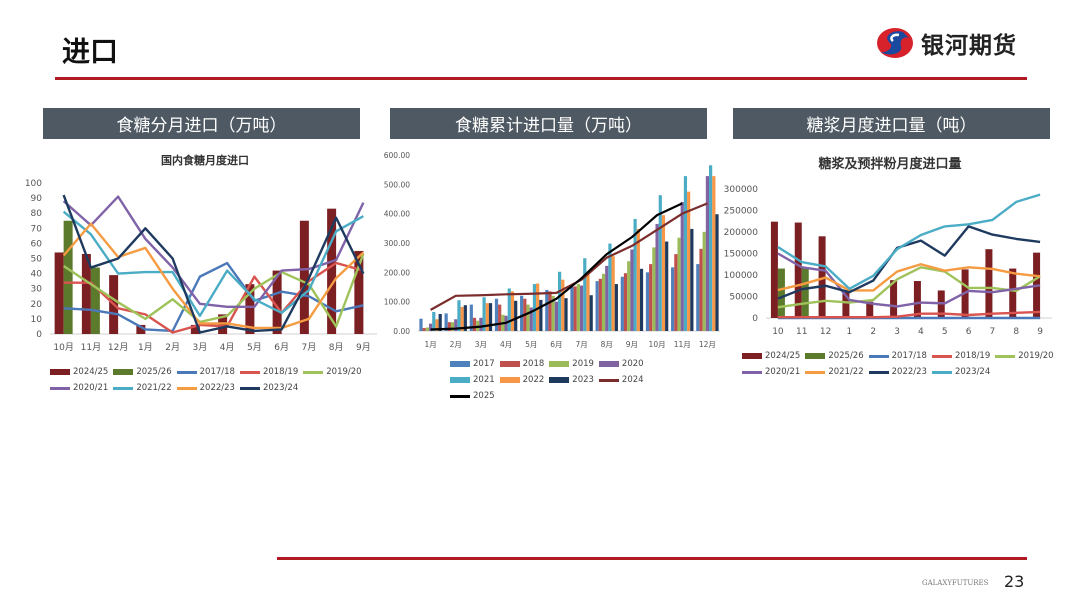 The height and width of the screenshot is (608, 1080). Describe the element at coordinates (909, 372) in the screenshot. I see `legend-label: 2022/23` at that location.